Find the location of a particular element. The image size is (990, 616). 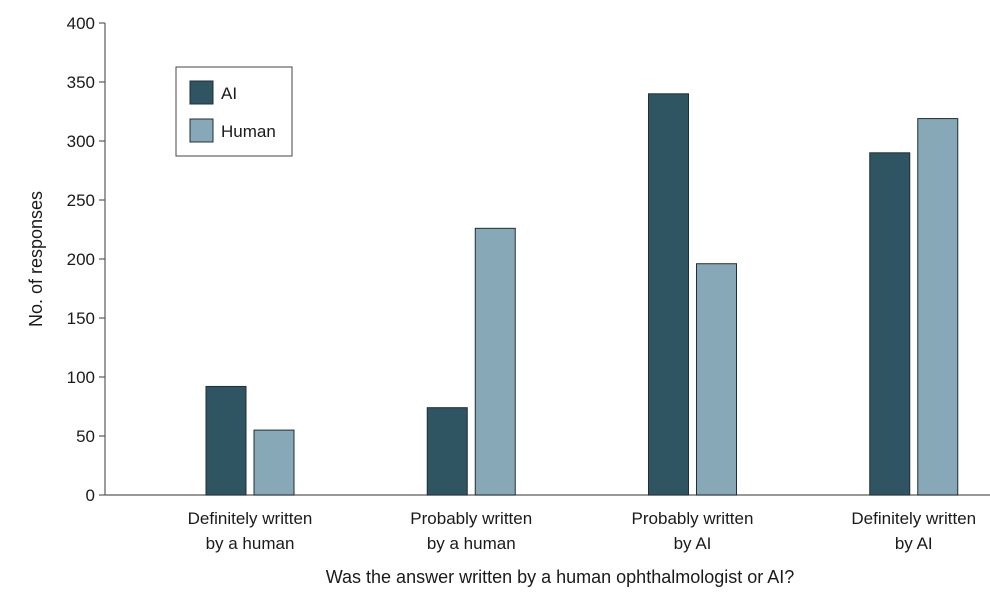

y-tick-label: 50 is located at coordinates (85, 436).